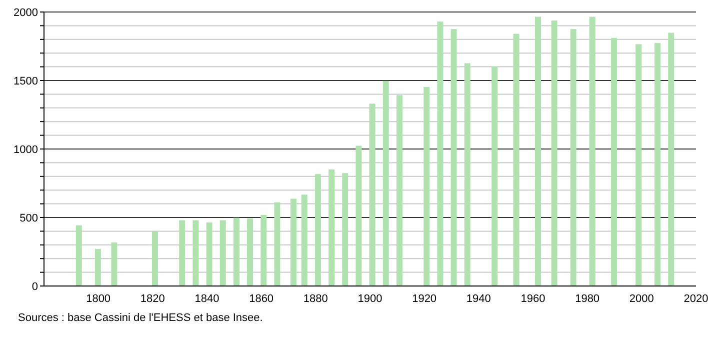 This screenshot has height=340, width=710. I want to click on x-tick-label: 1980, so click(587, 298).